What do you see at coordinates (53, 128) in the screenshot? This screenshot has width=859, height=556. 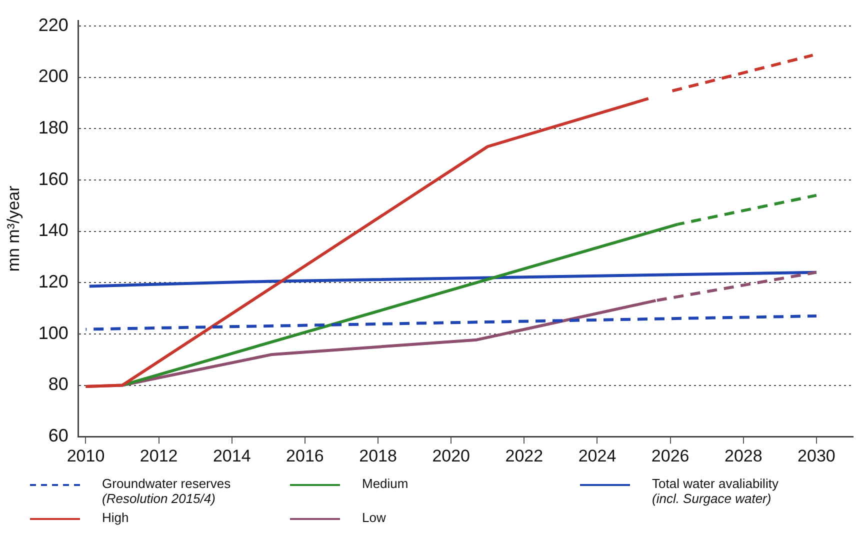 I see `y-tick-label: 180` at bounding box center [53, 128].